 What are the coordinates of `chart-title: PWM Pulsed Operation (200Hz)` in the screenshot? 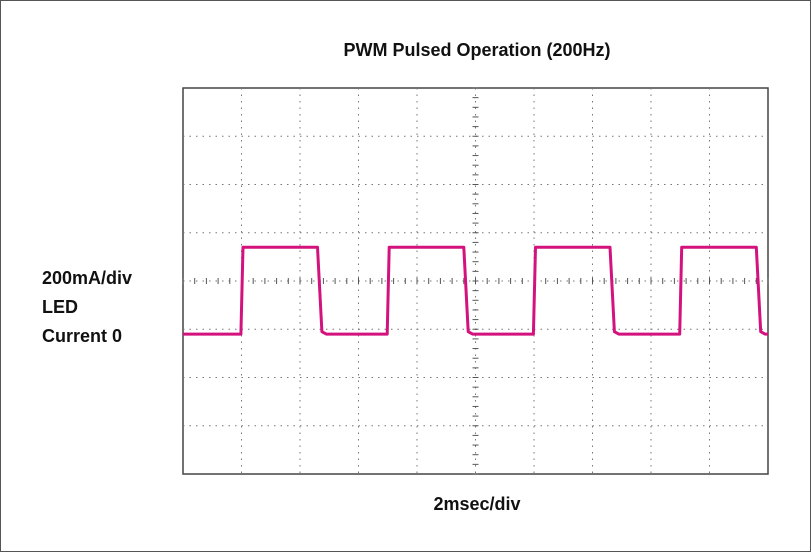 It's located at (476, 50).